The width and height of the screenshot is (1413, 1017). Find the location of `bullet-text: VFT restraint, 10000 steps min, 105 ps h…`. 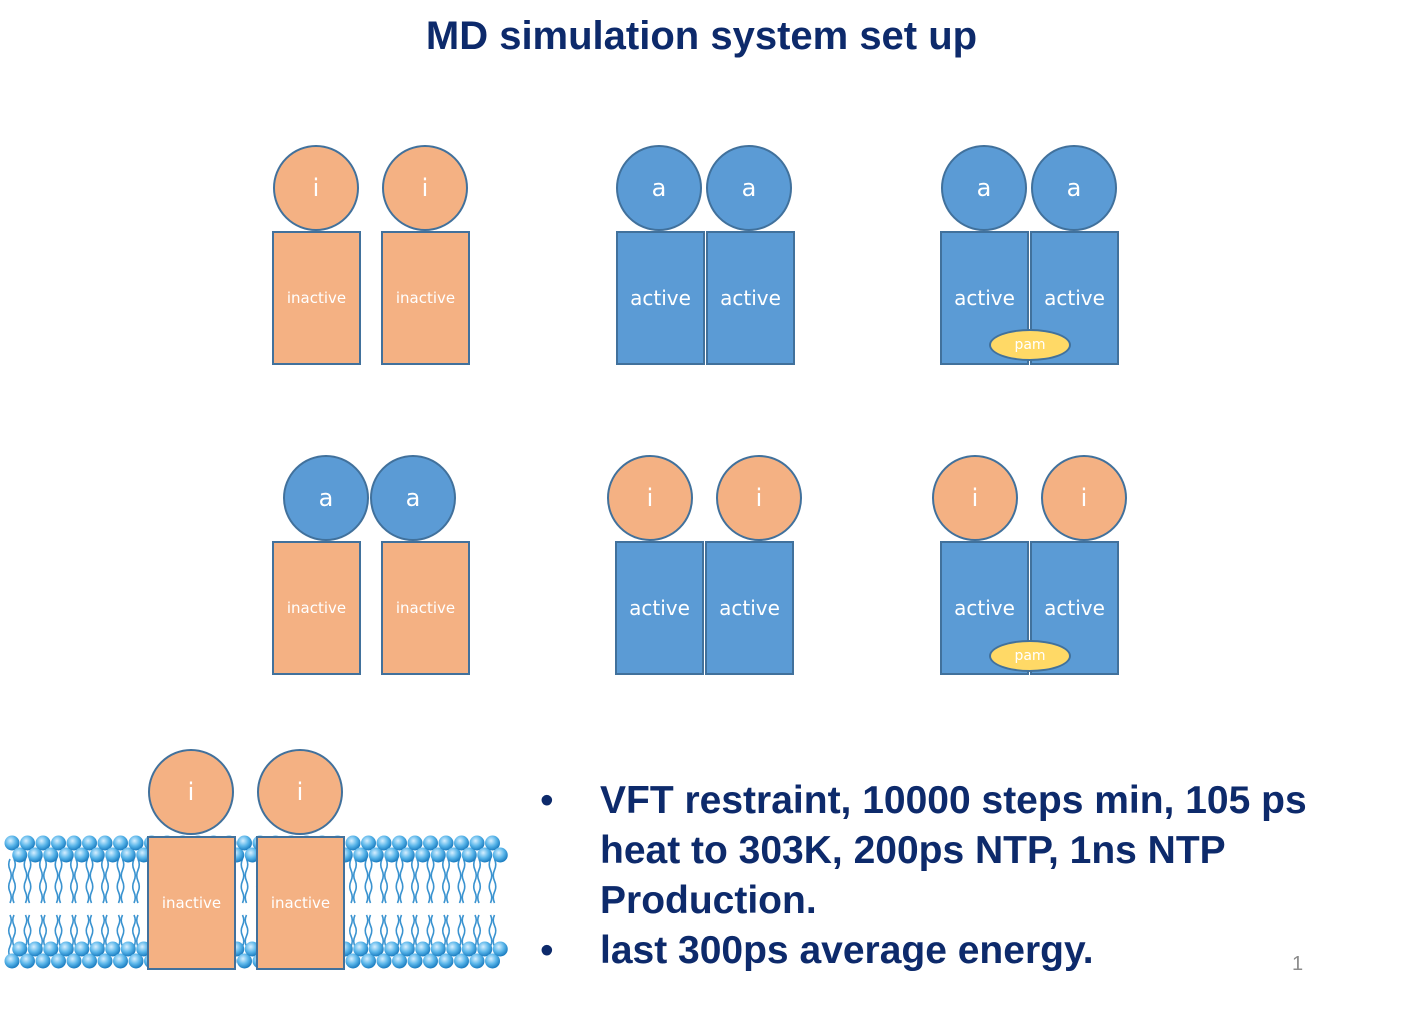

bullet-text: VFT restraint, 10000 steps min, 105 ps h… is located at coordinates (953, 850).